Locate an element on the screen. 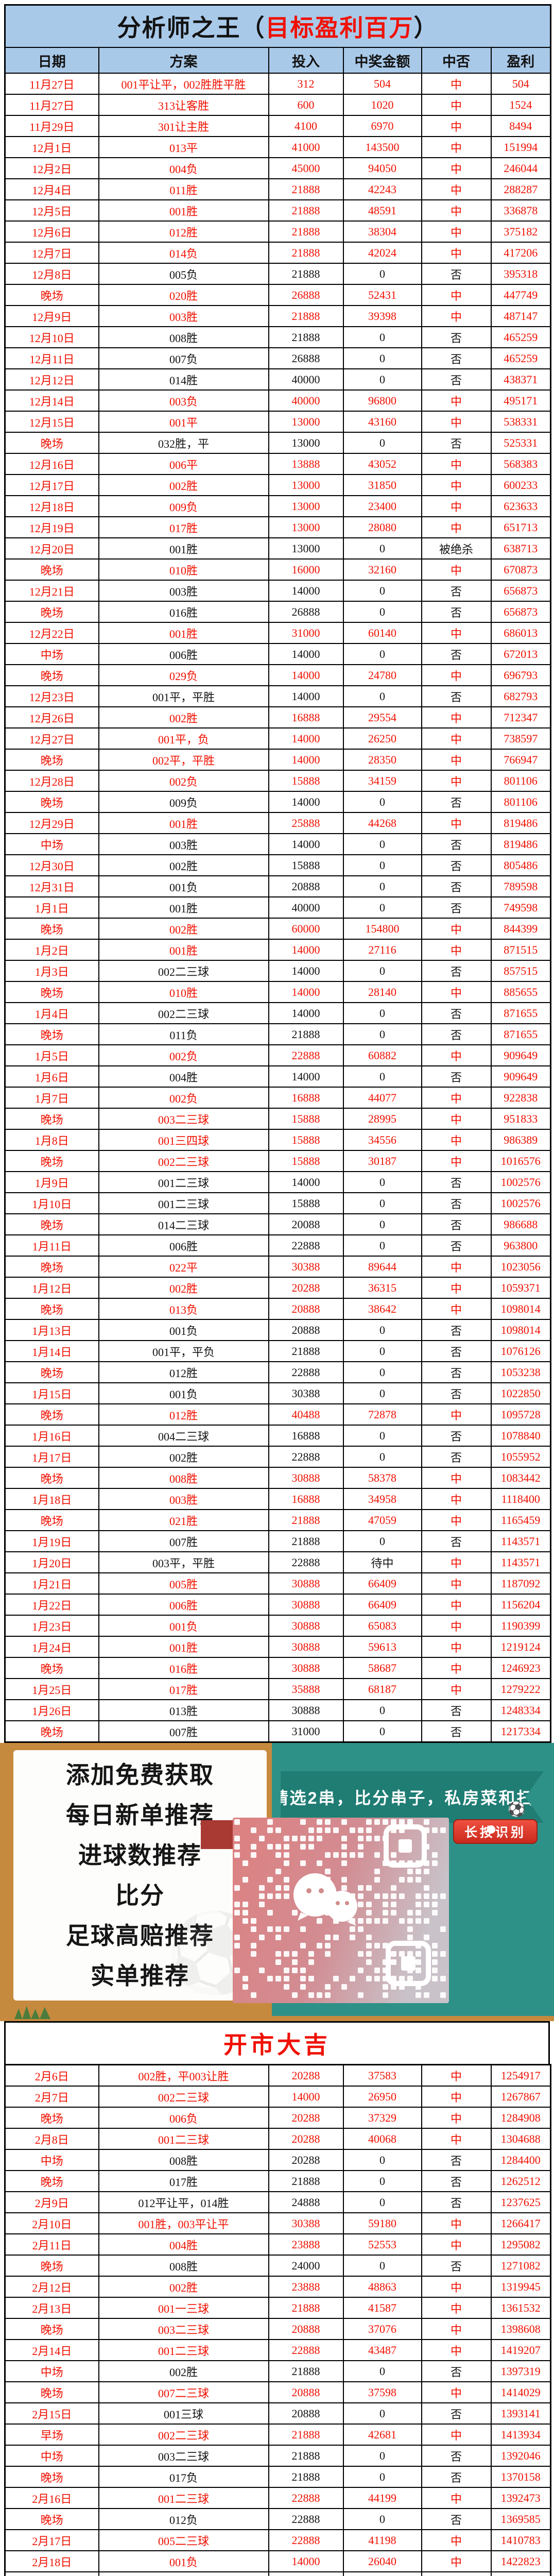 The height and width of the screenshot is (2576, 554). payout-cell: 41587 is located at coordinates (382, 2308).